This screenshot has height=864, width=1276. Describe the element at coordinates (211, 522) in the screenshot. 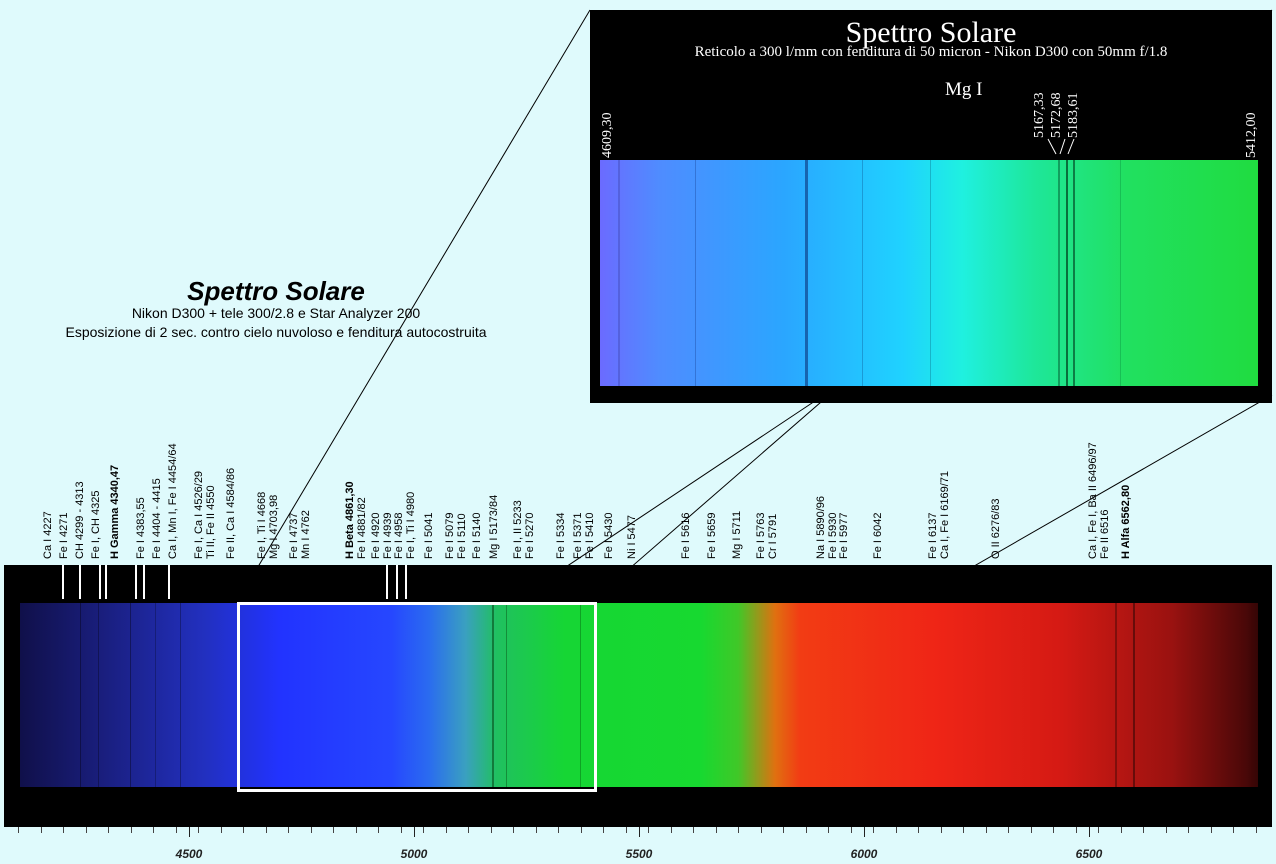

I see `line-label-text: Ti II, Fe II 4550` at that location.